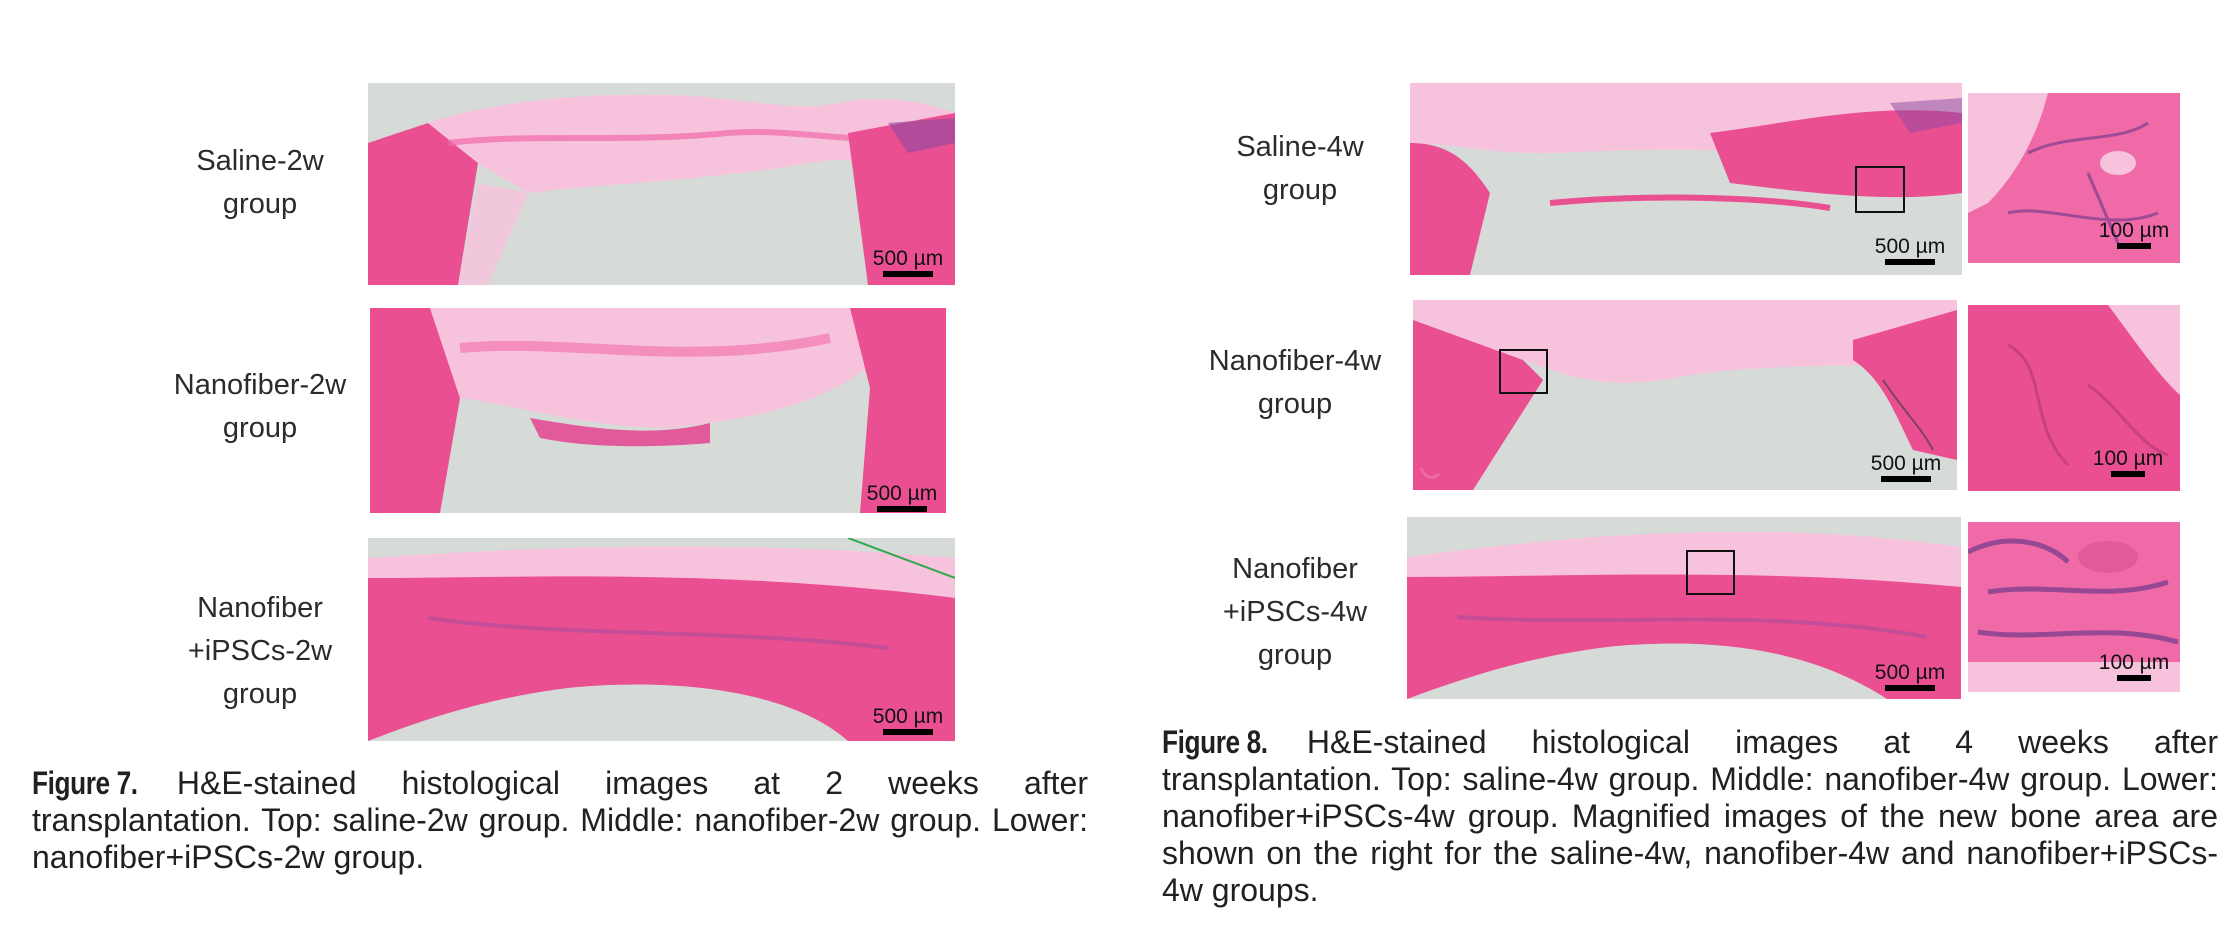 The image size is (2236, 942). What do you see at coordinates (1295, 611) in the screenshot?
I see `row-label-nanofiber-ipscs-4w: Nanofiber +iPSCs-4w group` at bounding box center [1295, 611].